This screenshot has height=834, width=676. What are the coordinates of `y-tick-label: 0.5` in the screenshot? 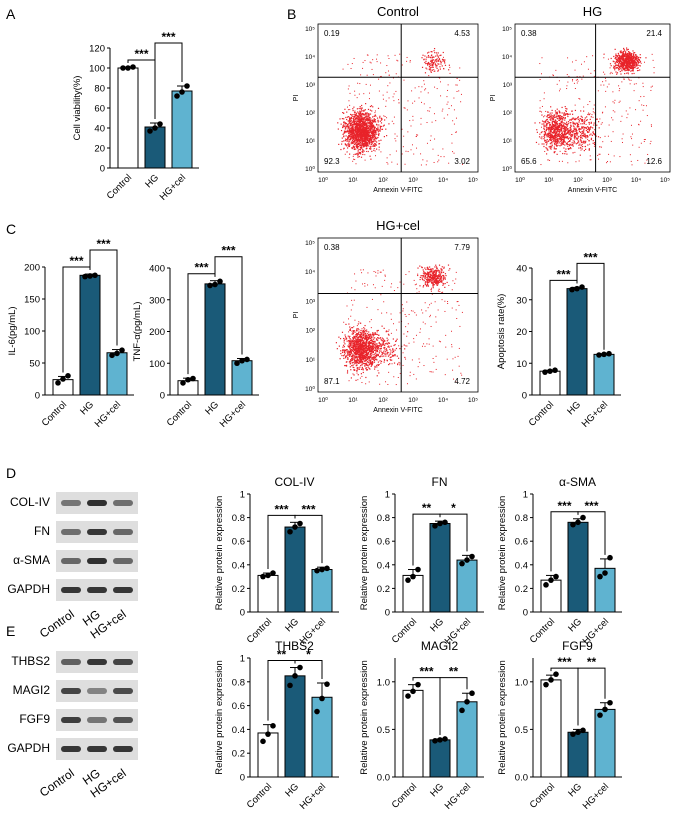 It's located at (383, 730).